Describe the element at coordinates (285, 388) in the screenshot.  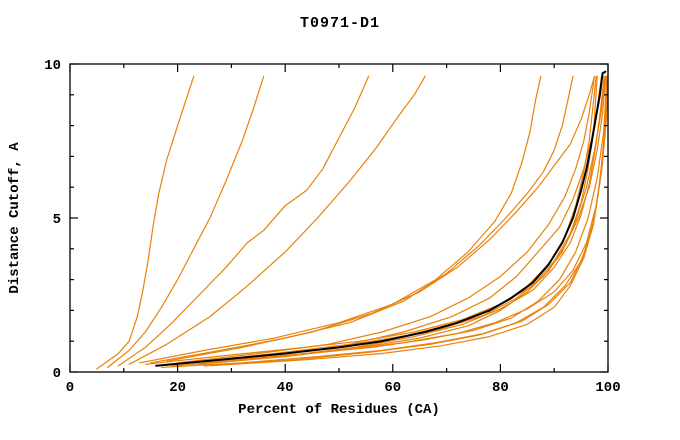
I see `x-tick-label: 40` at that location.